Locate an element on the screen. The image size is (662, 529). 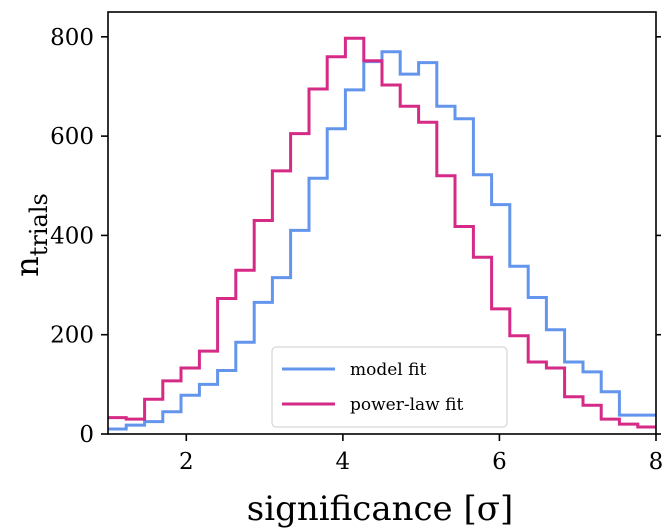
legend-label-model-fit: model fit is located at coordinates (388, 370).